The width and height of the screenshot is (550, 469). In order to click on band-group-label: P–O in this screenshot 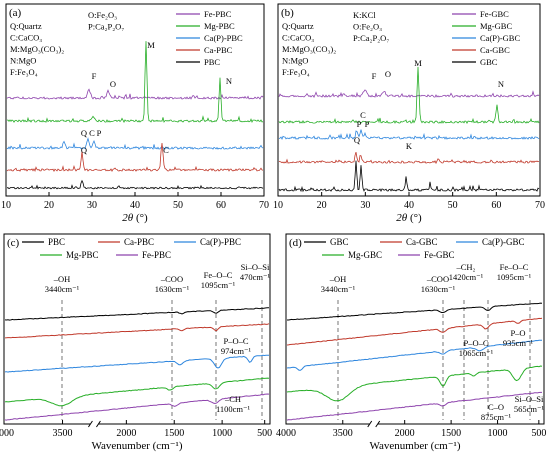, I will do `click(517, 333)`.